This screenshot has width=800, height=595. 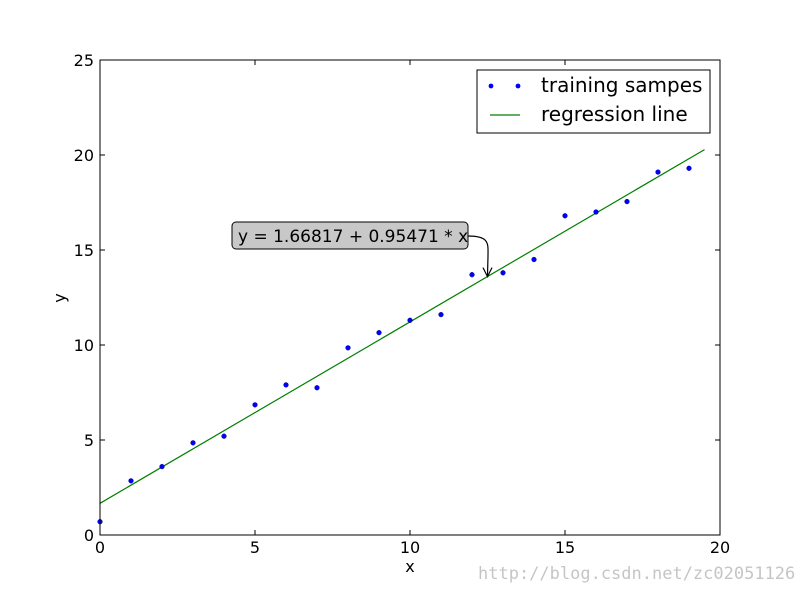 What do you see at coordinates (353, 237) in the screenshot?
I see `annotation-text: y = 1.66817 + 0.95471 * x` at bounding box center [353, 237].